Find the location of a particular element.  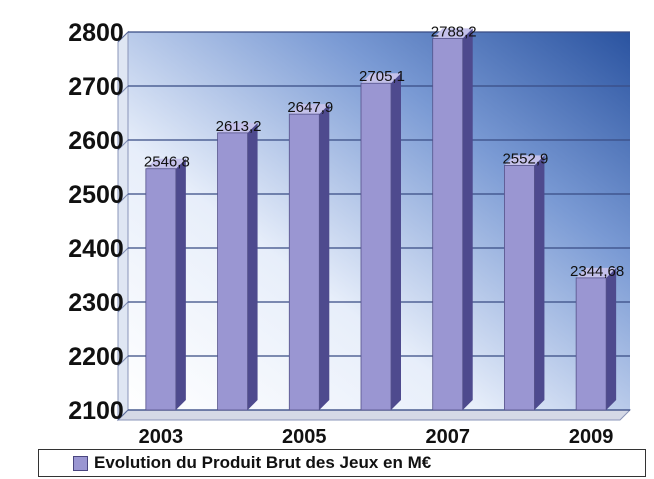

y-tick-label: 2300 is located at coordinates (96, 303).